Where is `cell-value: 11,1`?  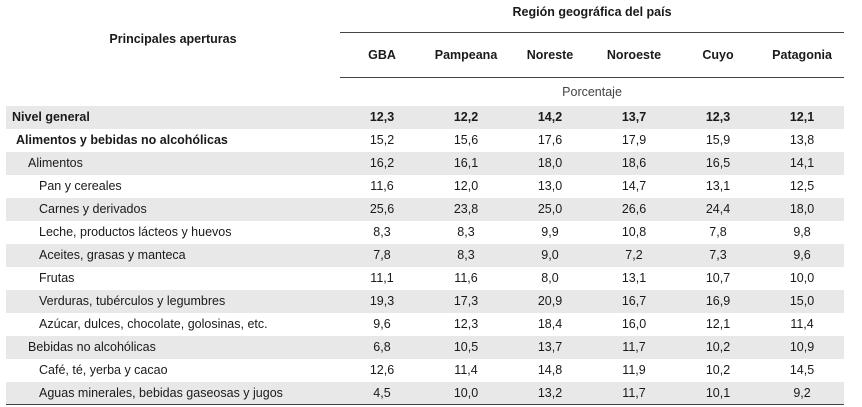
cell-value: 11,1 is located at coordinates (382, 278).